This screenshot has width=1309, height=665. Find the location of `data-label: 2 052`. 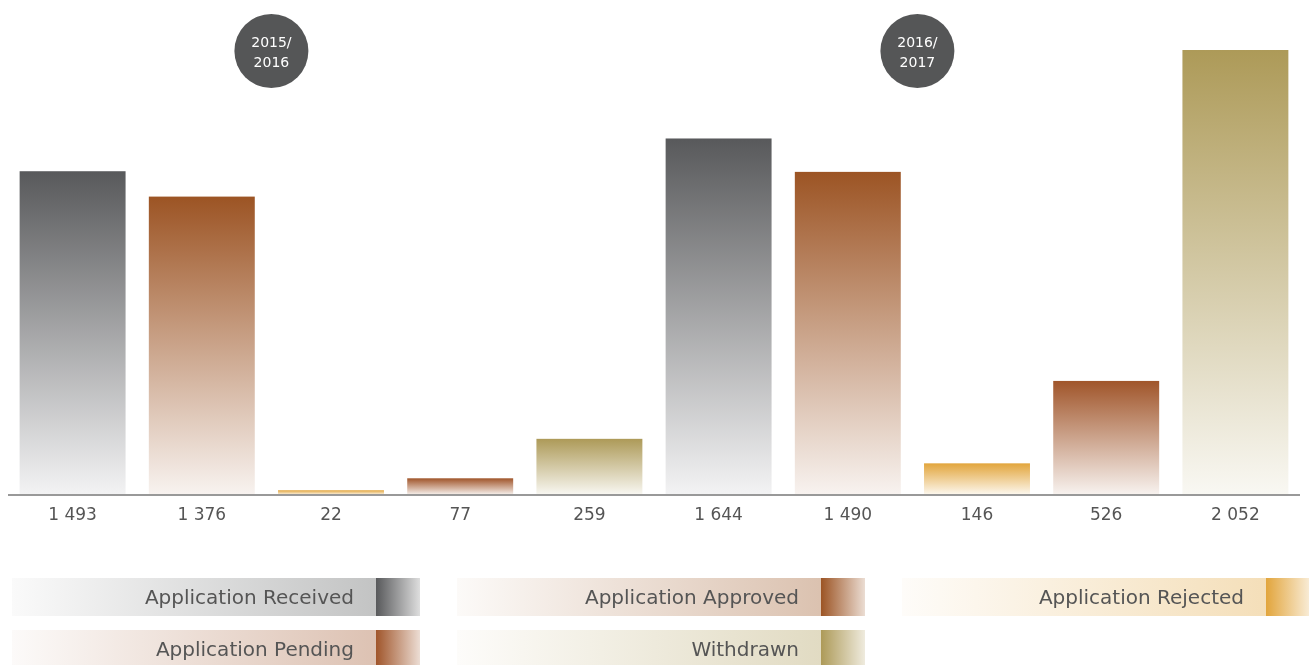

data-label: 2 052 is located at coordinates (1235, 514).